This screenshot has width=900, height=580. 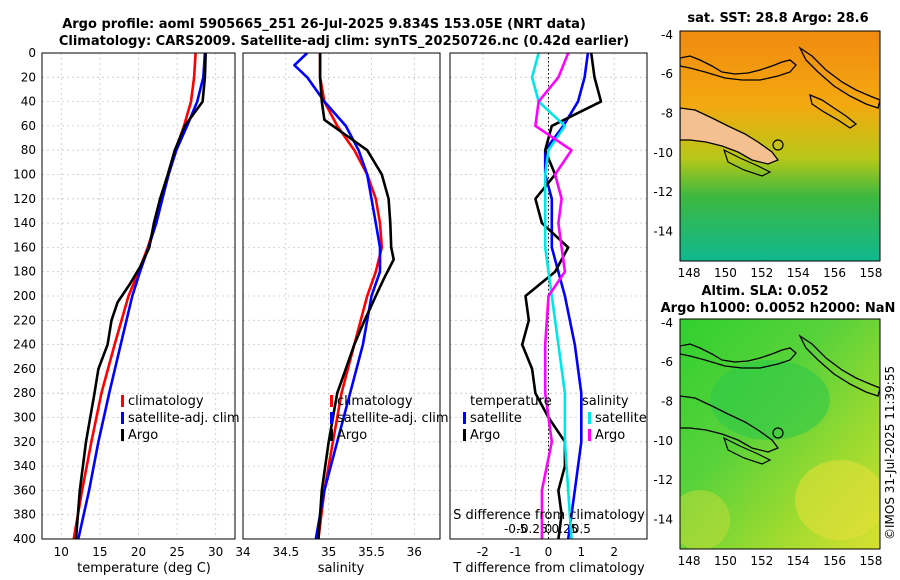 I want to click on depth-tick-label: 300, so click(x=24, y=418).